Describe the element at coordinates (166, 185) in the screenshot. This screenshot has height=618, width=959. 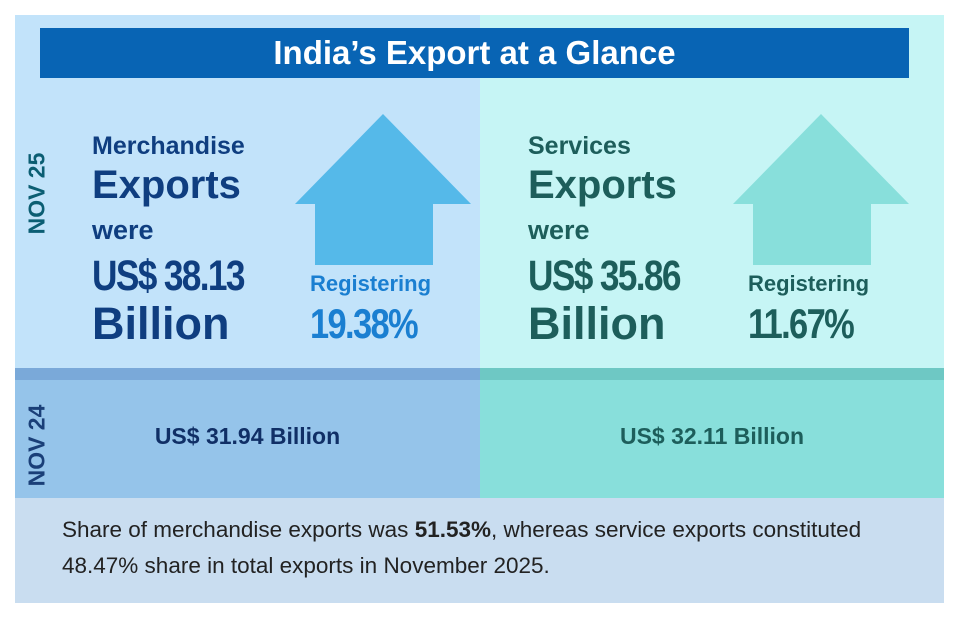
I see `merchandise-exports-label: Exports` at that location.